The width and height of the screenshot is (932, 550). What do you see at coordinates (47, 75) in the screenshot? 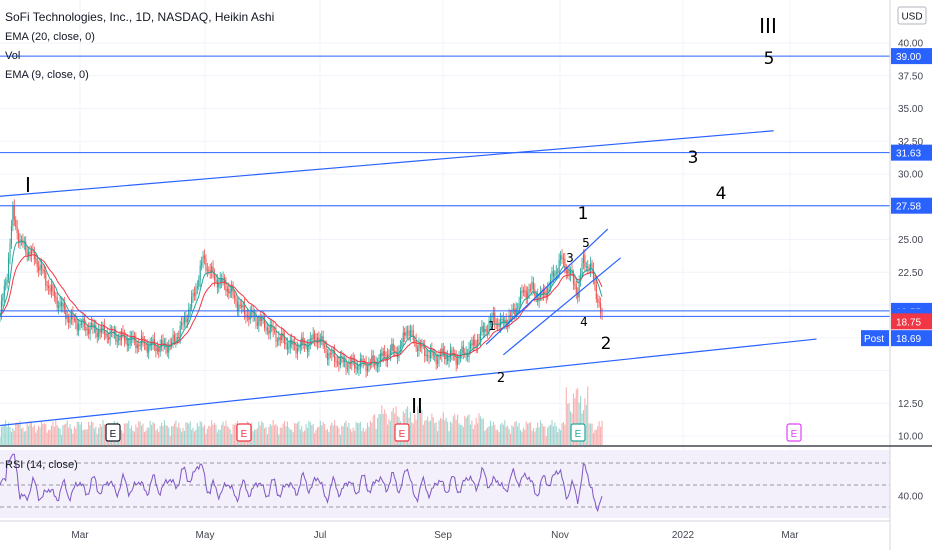
I see `legend-ema9: EMA (9, close, 0)` at bounding box center [47, 75].